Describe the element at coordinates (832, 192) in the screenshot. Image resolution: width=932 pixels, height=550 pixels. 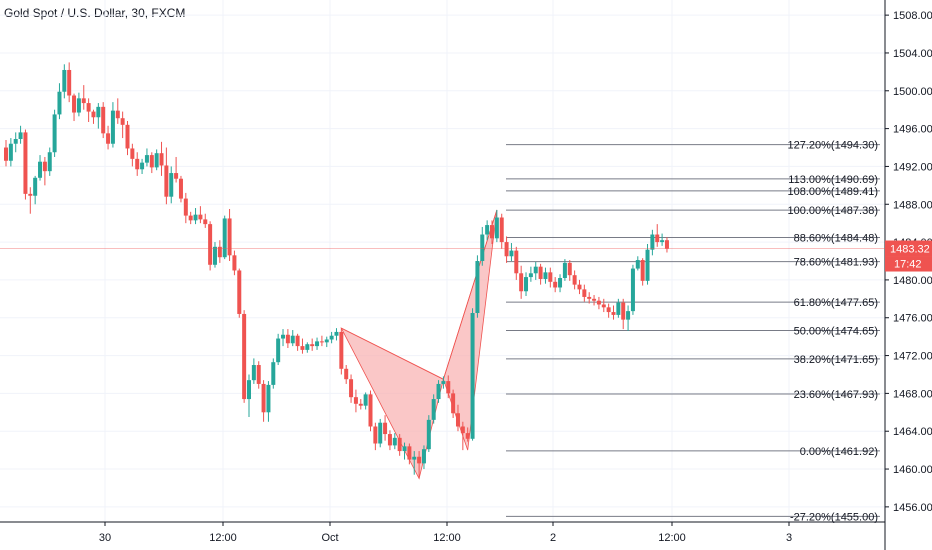
I see `fib-level-label: 108.00%(1489.41)` at that location.